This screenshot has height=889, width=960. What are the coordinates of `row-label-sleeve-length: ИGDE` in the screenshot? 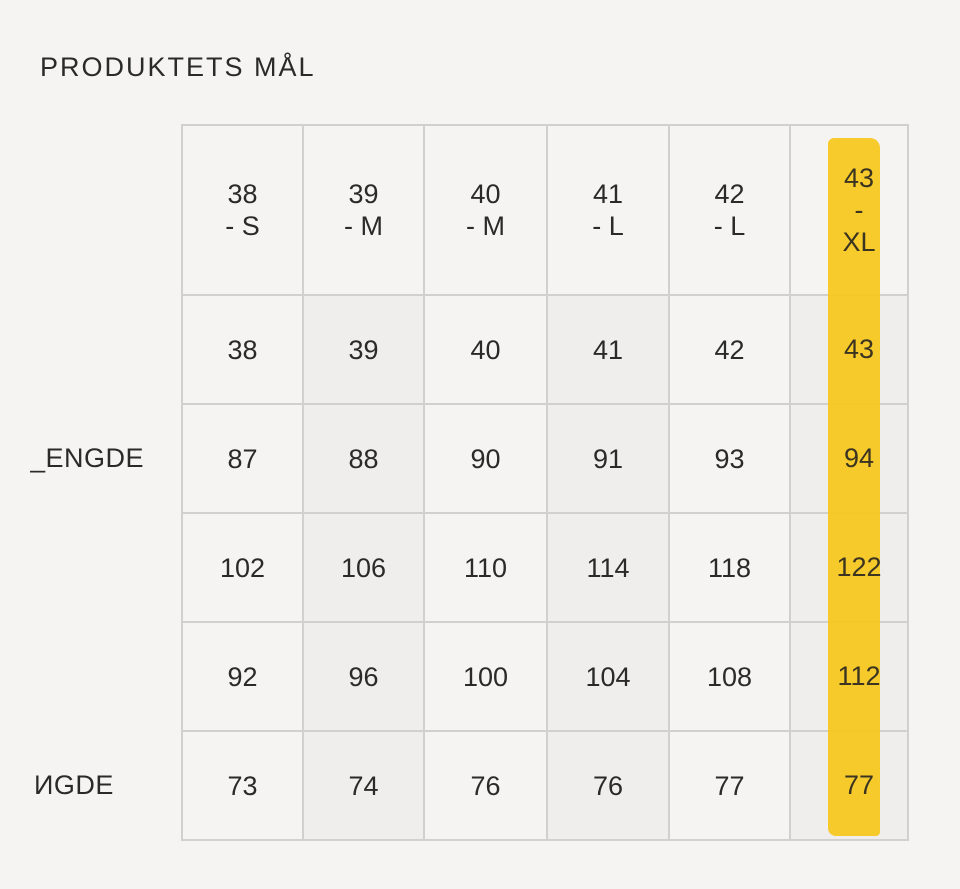 It's located at (119, 785).